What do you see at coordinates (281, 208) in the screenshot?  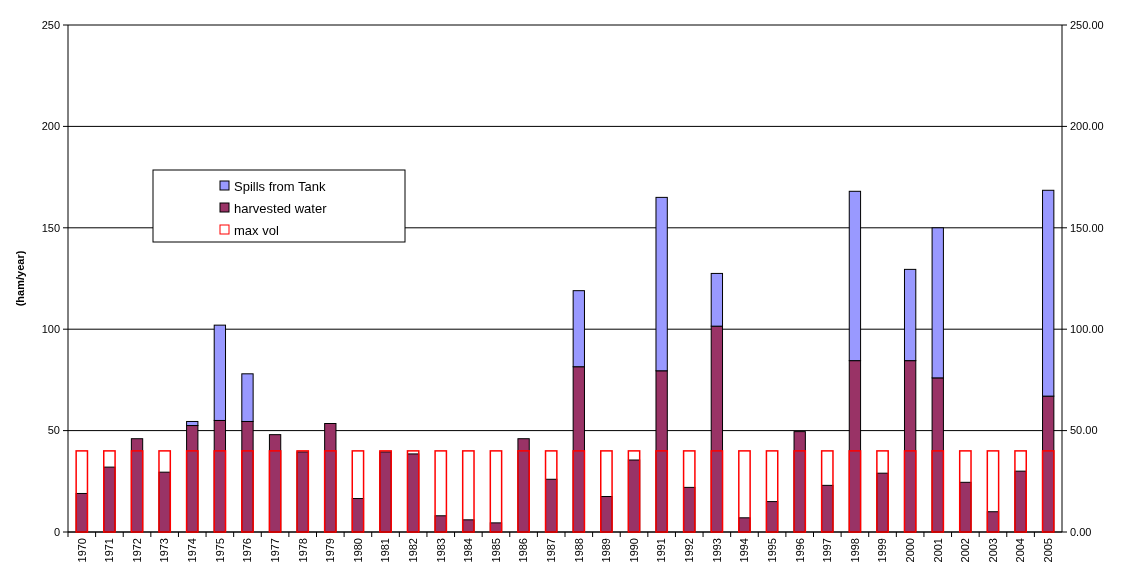 I see `legend-label: harvested water` at bounding box center [281, 208].